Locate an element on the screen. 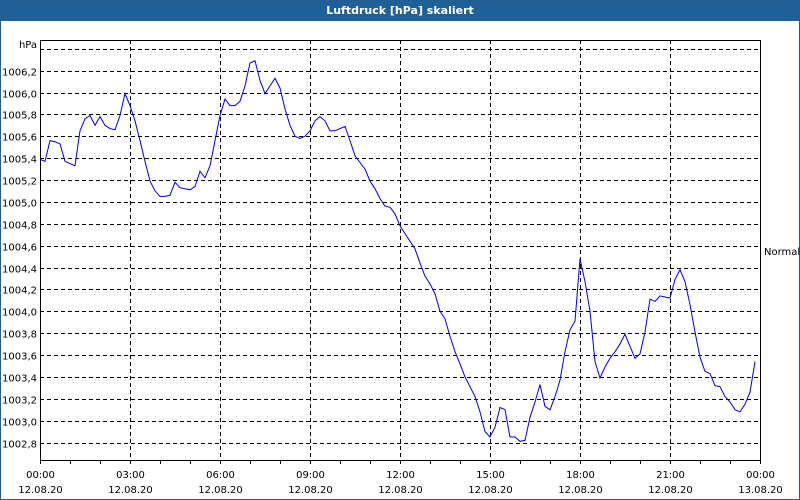  y-tick-label: 1003,6 is located at coordinates (19, 357).